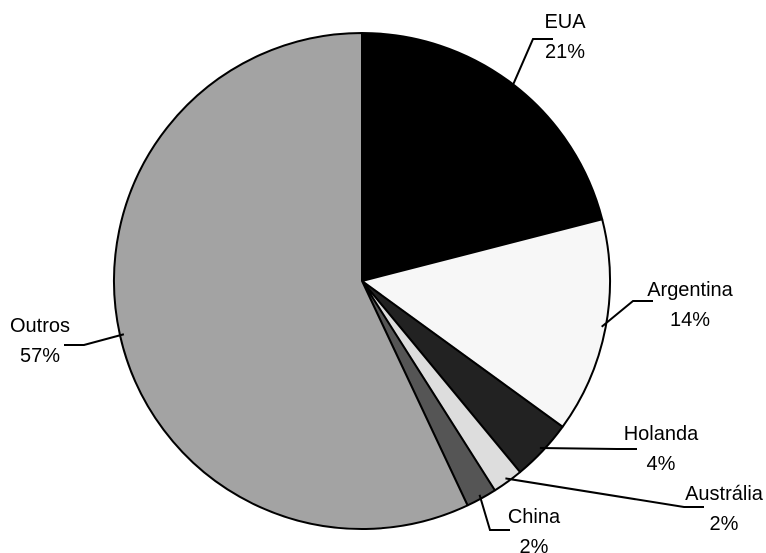 This screenshot has height=553, width=766. What do you see at coordinates (94, 339) in the screenshot?
I see `leader-line-outros` at bounding box center [94, 339].